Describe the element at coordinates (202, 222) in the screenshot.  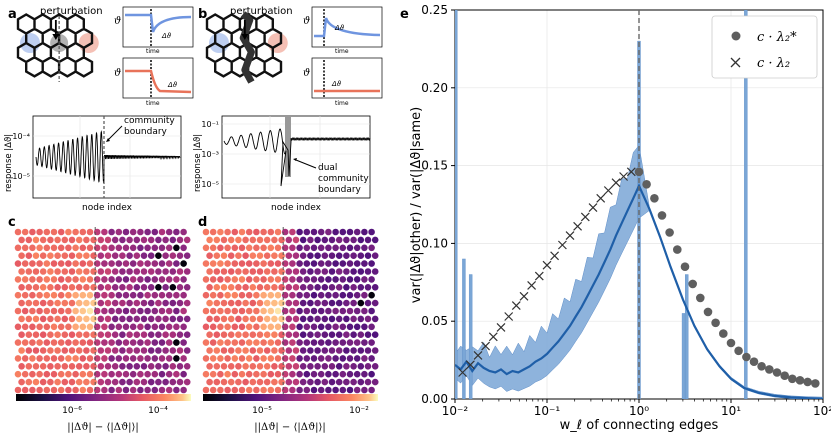
I see `panel-letter-d: d` at that location.